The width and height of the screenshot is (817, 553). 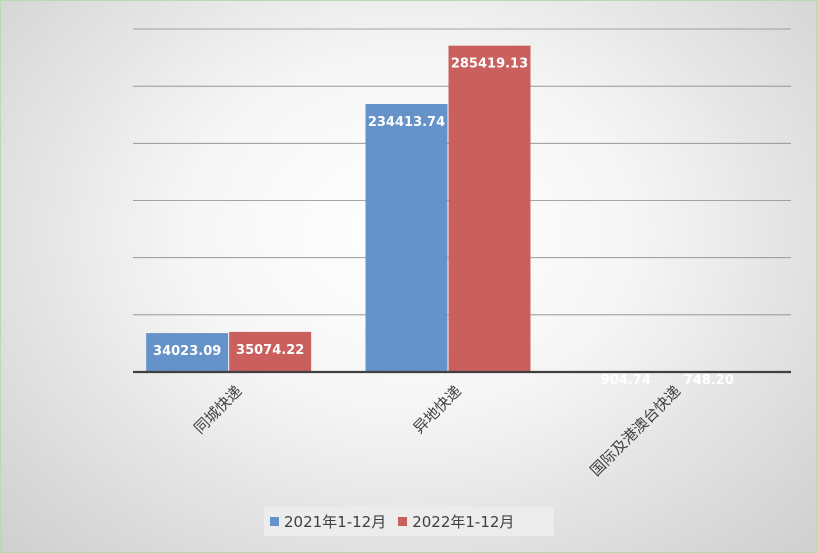 What do you see at coordinates (335, 522) in the screenshot?
I see `legend-label-2021: 2021年1-12月` at bounding box center [335, 522].